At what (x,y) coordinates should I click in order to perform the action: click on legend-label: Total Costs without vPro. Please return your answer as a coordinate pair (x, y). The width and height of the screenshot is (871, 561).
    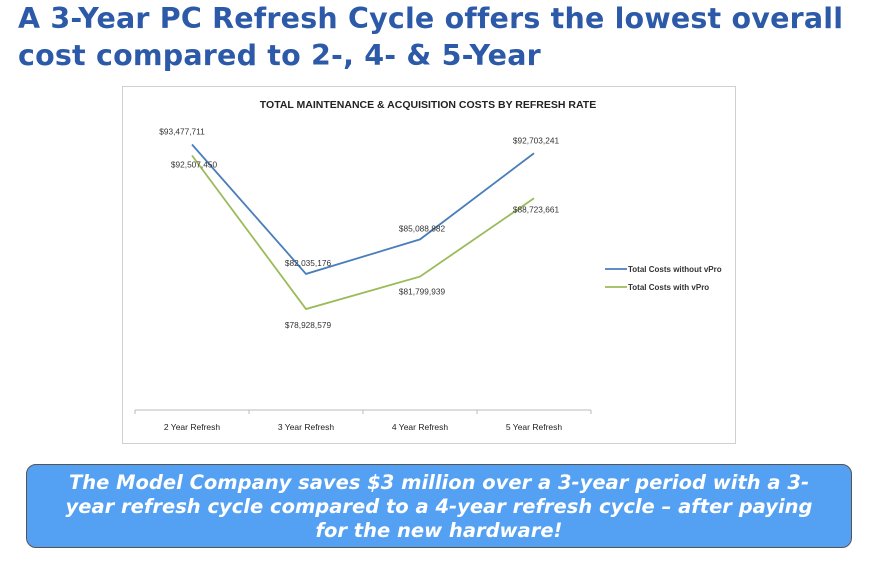
    Looking at the image, I should click on (675, 269).